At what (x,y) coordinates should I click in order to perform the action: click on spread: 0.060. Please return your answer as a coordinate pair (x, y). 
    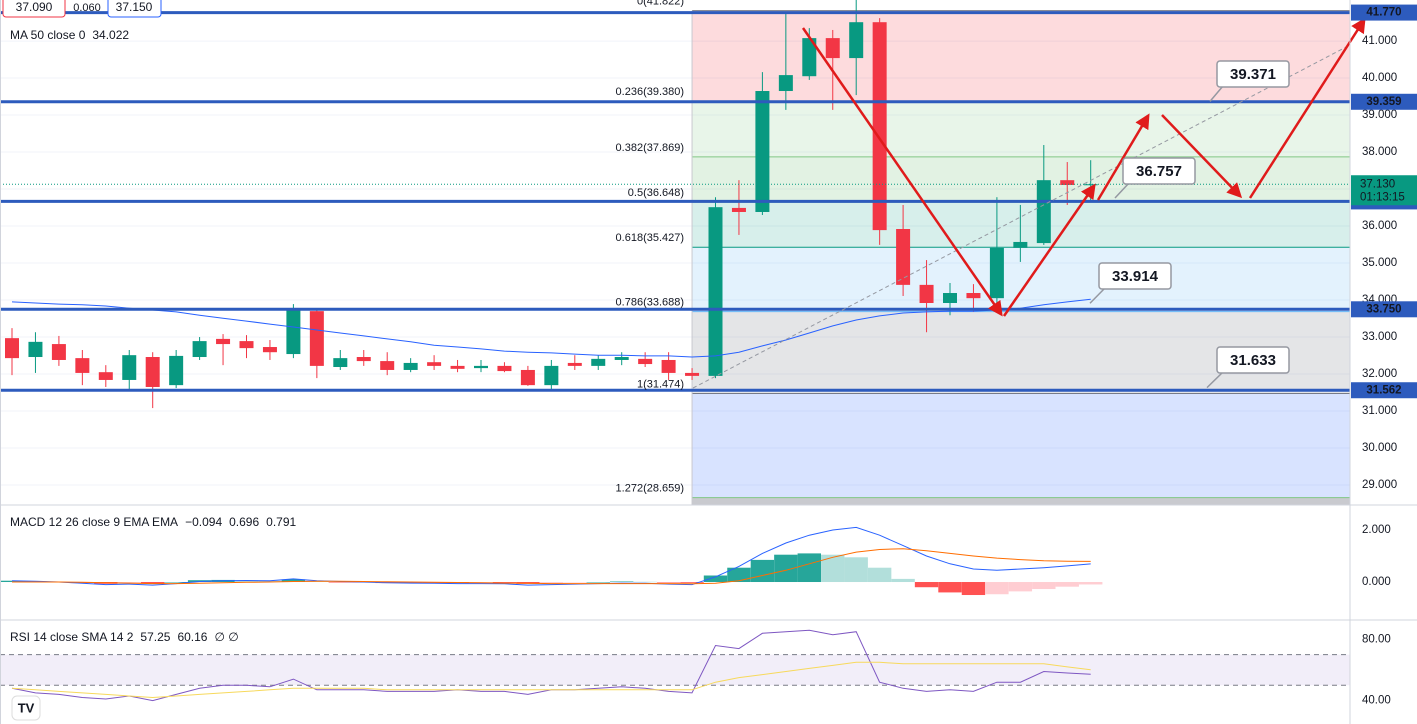
    Looking at the image, I should click on (87, 8).